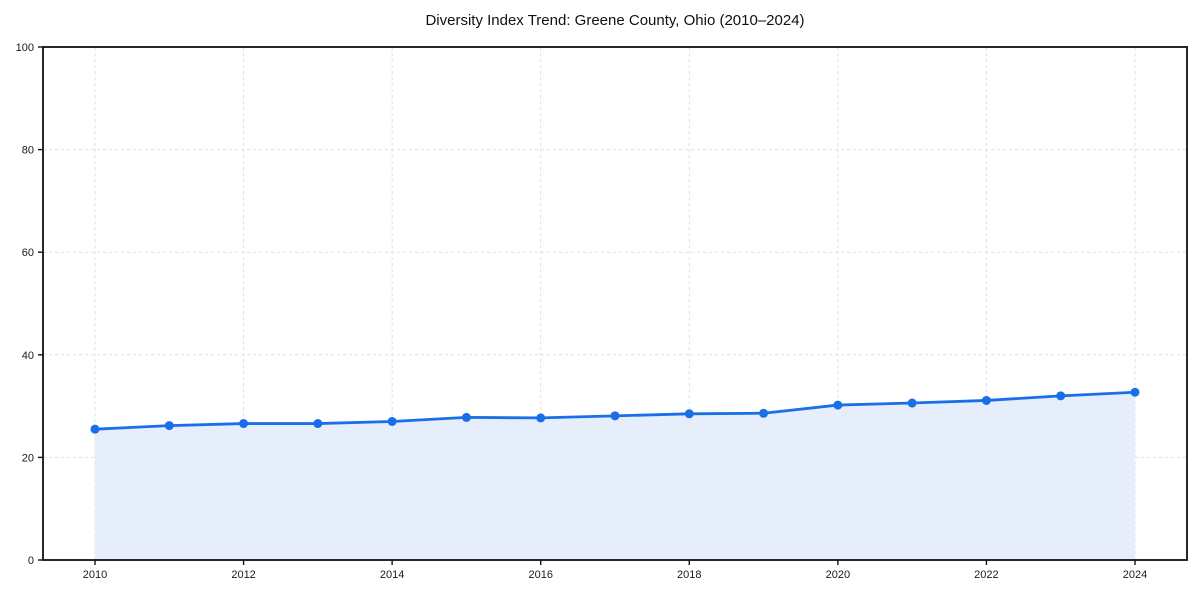 The image size is (1200, 600). Describe the element at coordinates (243, 575) in the screenshot. I see `x-tick-label: 2012` at that location.